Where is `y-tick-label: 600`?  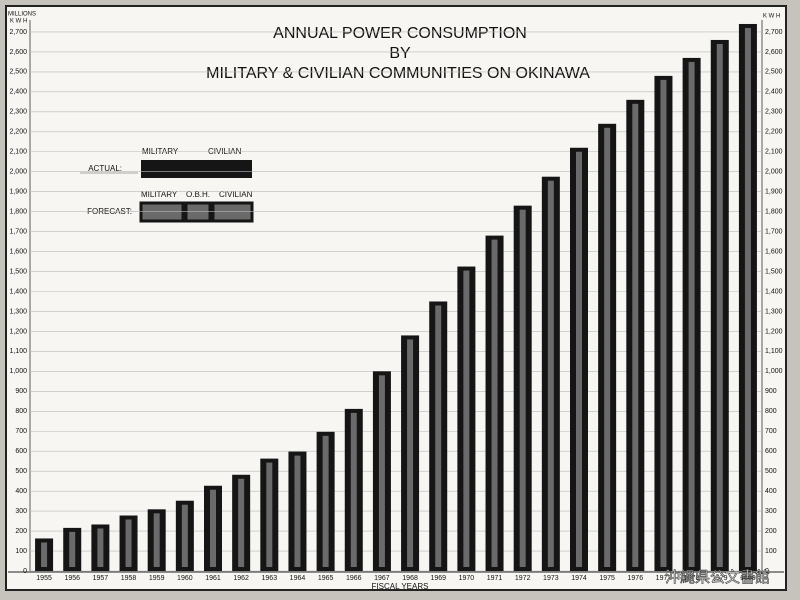
y-tick-label: 600 is located at coordinates (21, 451).